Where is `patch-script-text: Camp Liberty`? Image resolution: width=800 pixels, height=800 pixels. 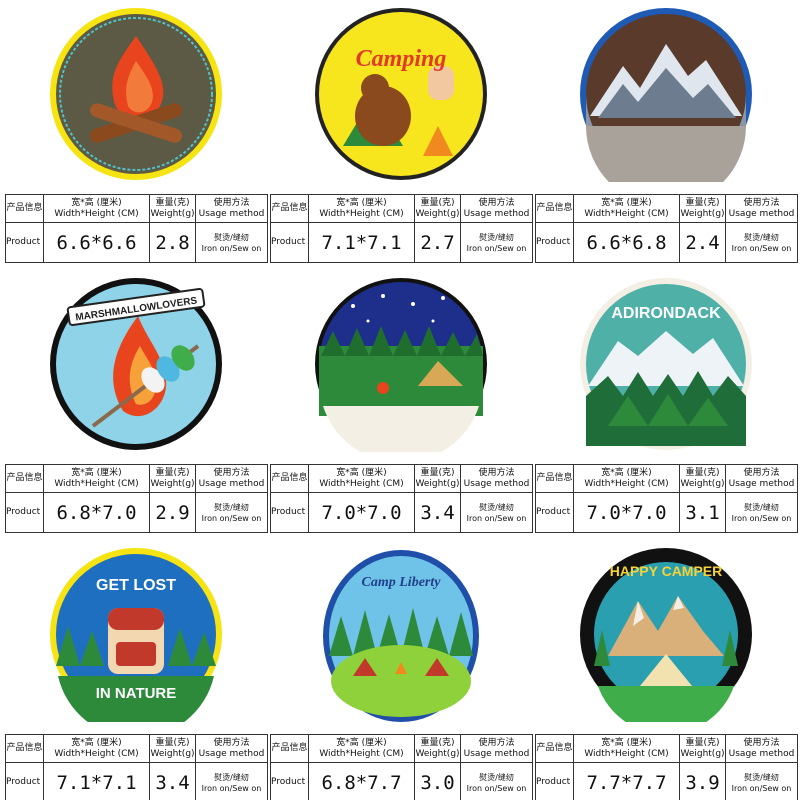 patch-script-text: Camp Liberty is located at coordinates (402, 582).